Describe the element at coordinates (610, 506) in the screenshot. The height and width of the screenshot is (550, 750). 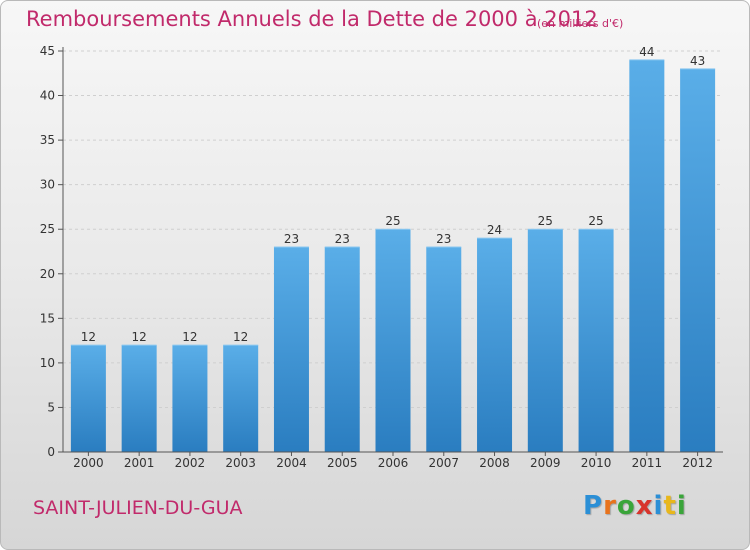
I see `brand-letter: r` at that location.